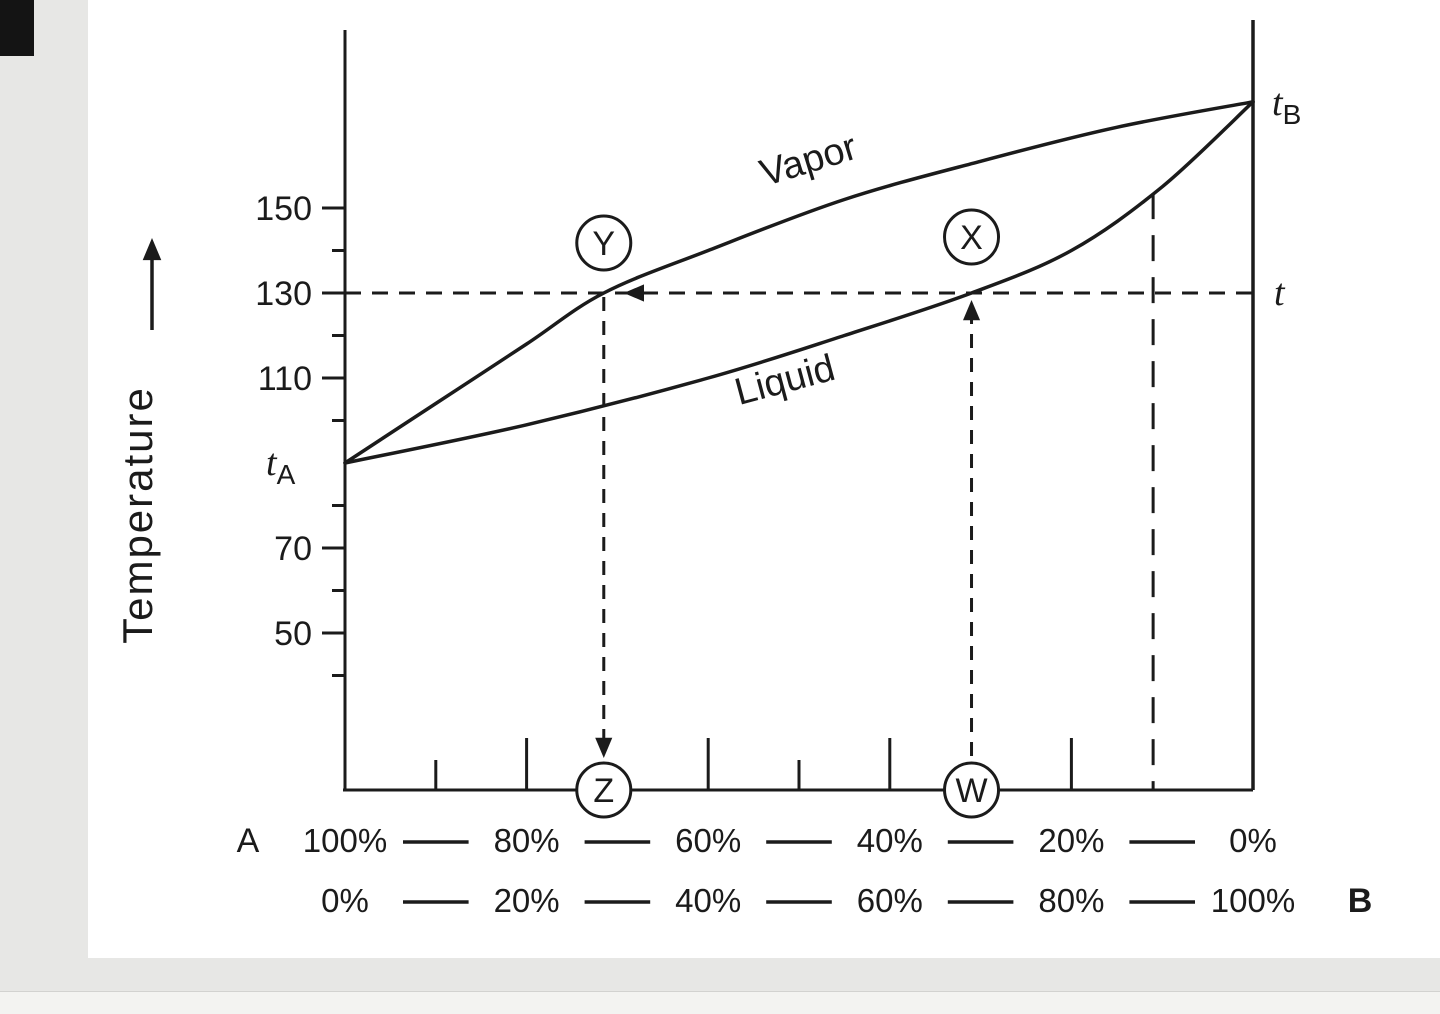 Image resolution: width=1440 pixels, height=1014 pixels. What do you see at coordinates (1071, 840) in the screenshot?
I see `percent-a-label: 20%` at bounding box center [1071, 840].